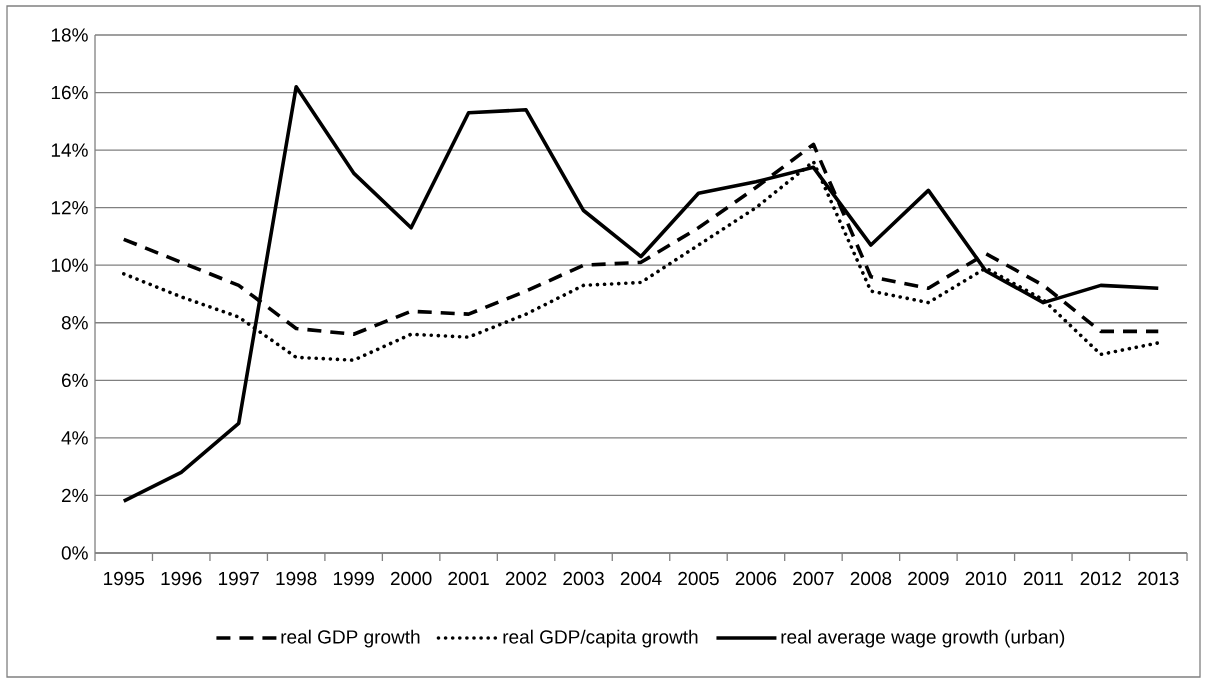 Image resolution: width=1207 pixels, height=683 pixels. What do you see at coordinates (923, 638) in the screenshot?
I see `legend-label: real average wage growth (urban)` at bounding box center [923, 638].